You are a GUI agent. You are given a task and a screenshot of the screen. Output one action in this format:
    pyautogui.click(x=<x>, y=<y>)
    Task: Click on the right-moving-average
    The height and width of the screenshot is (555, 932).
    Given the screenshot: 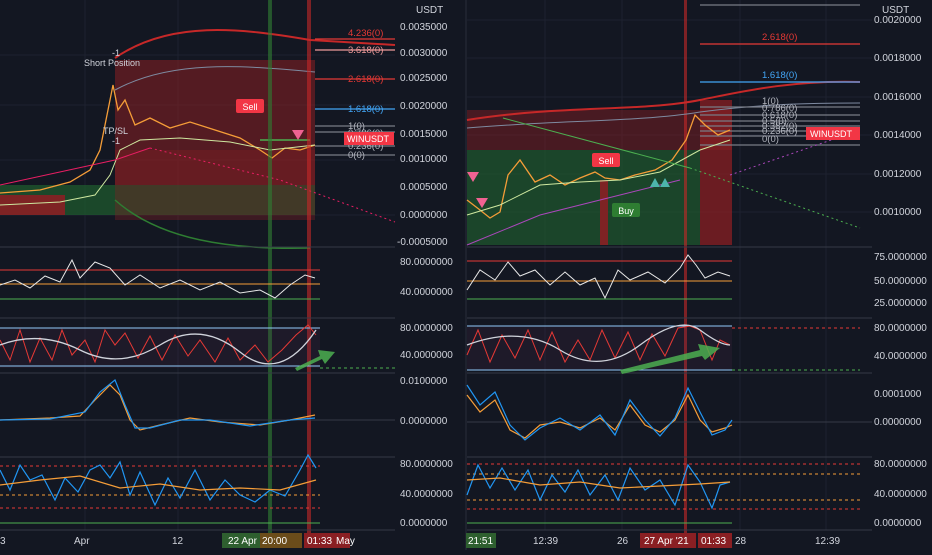 What is the action you would take?
    pyautogui.click(x=598, y=177)
    